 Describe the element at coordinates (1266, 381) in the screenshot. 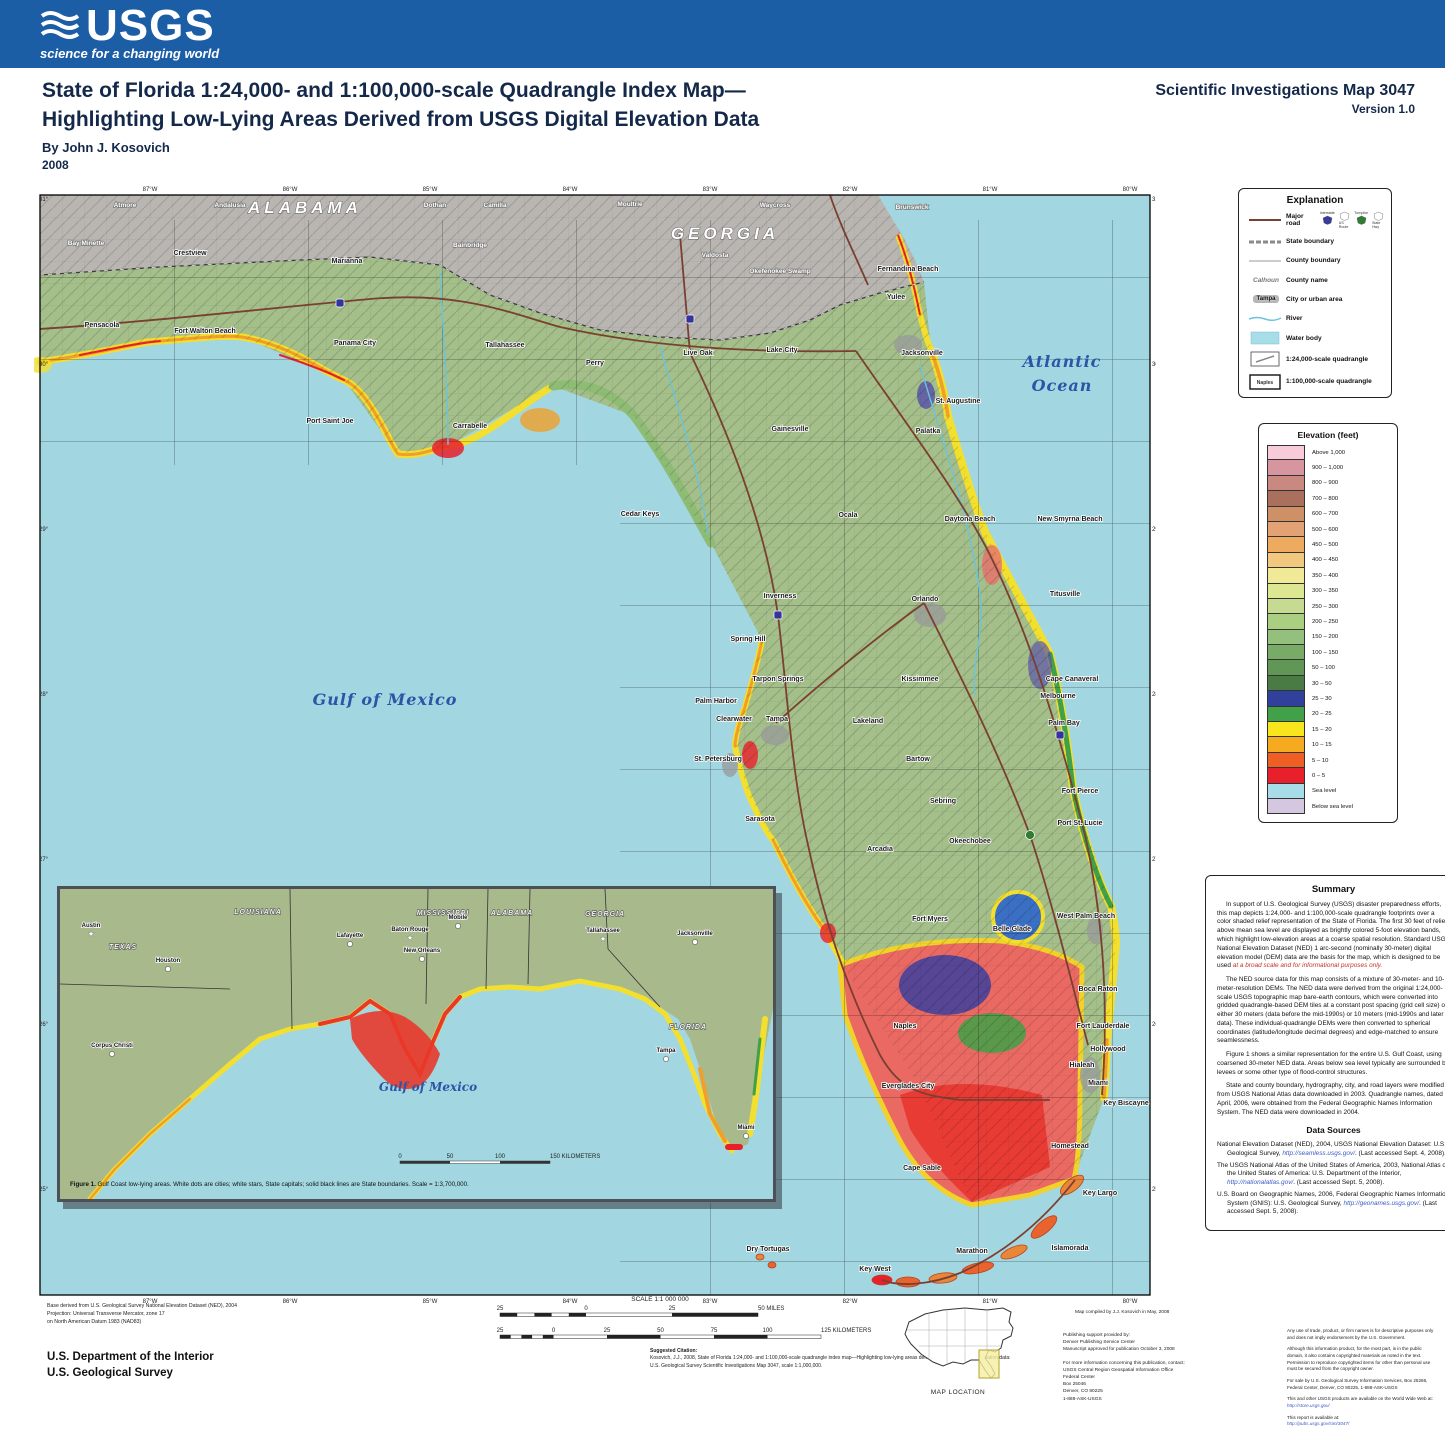

I see `quad100-symbol: Naples` at that location.